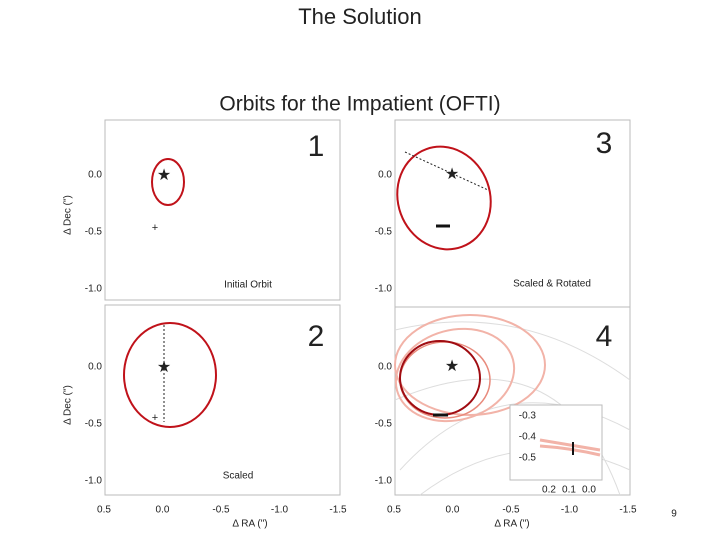 This screenshot has height=540, width=720. What do you see at coordinates (316, 146) in the screenshot?
I see `panel-number: 1` at bounding box center [316, 146].